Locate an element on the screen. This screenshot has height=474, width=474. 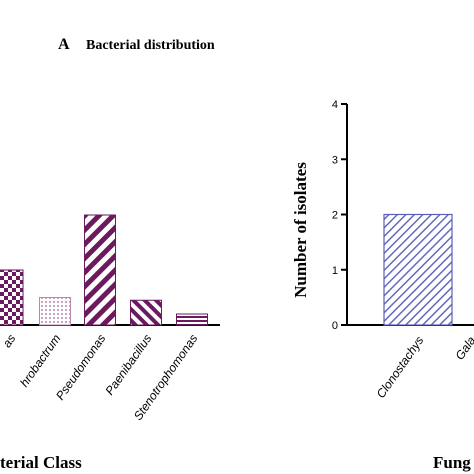
y-tick-label-0: 0 is located at coordinates (335, 326).